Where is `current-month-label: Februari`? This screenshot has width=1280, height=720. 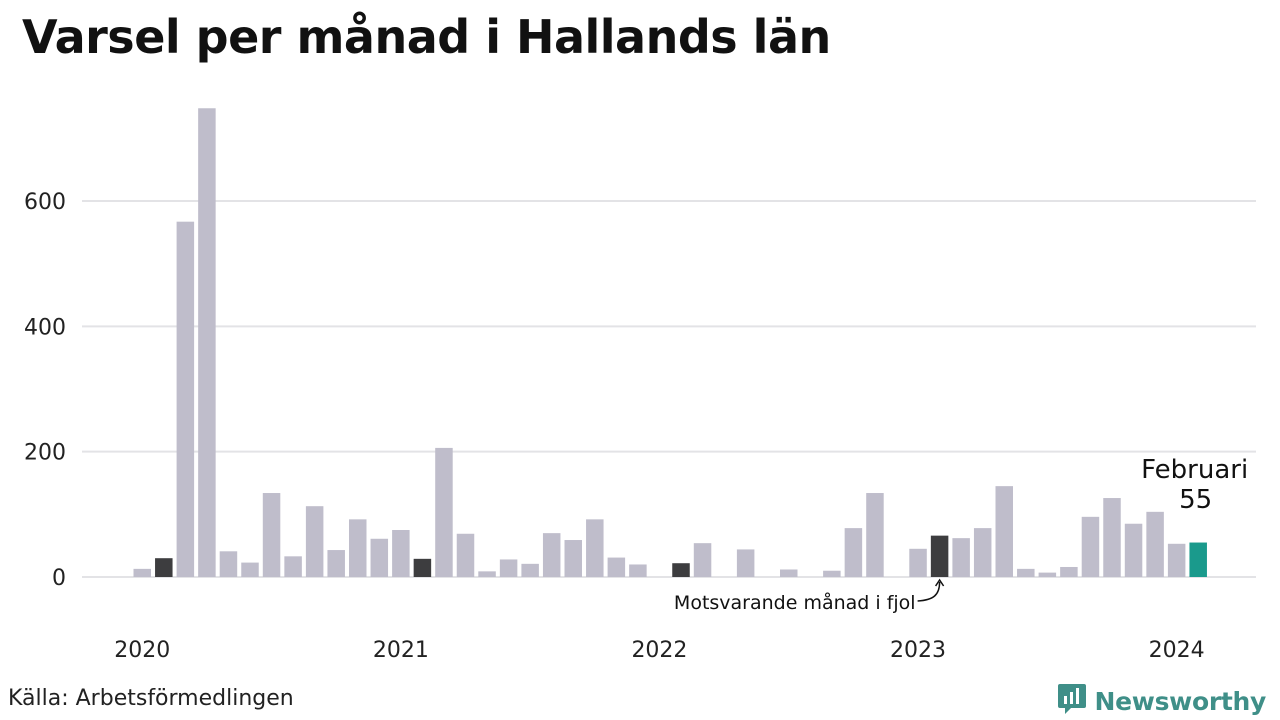
current-month-label: Februari is located at coordinates (1194, 470).